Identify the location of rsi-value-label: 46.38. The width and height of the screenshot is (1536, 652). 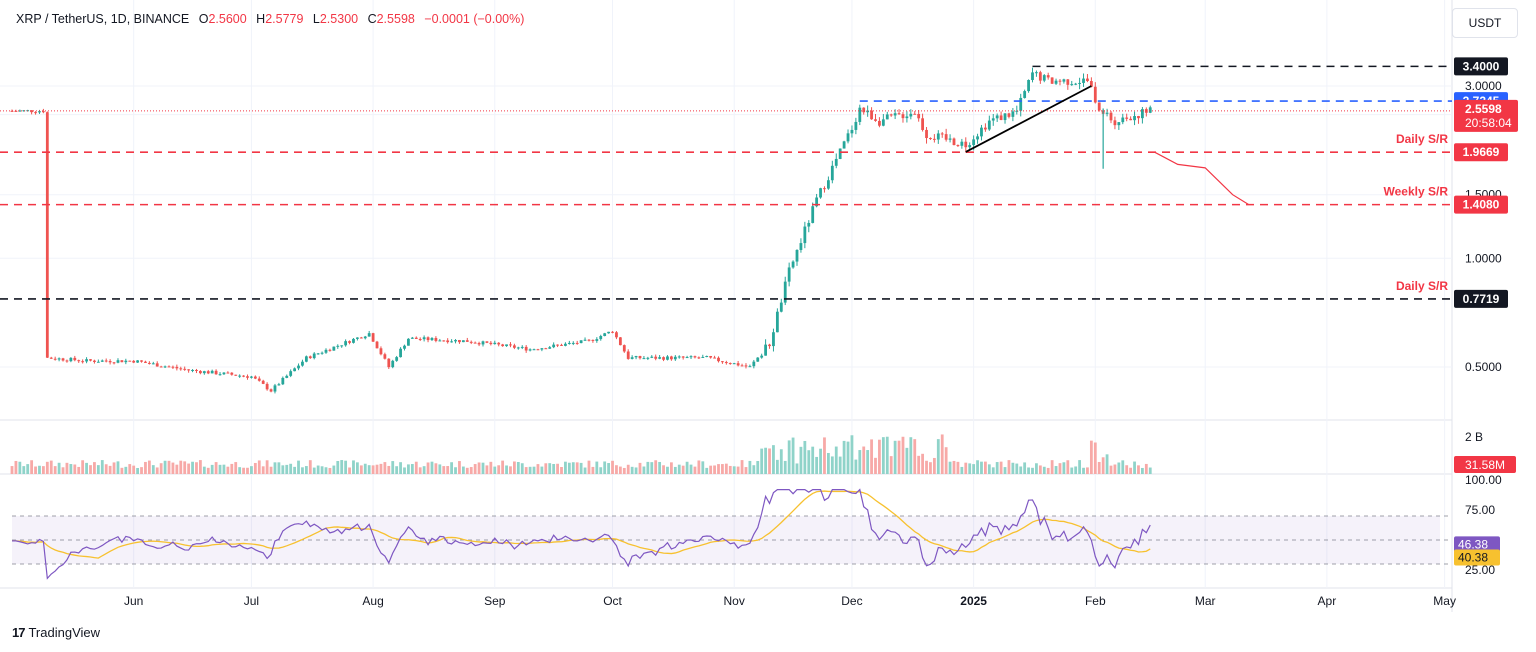
(1473, 544).